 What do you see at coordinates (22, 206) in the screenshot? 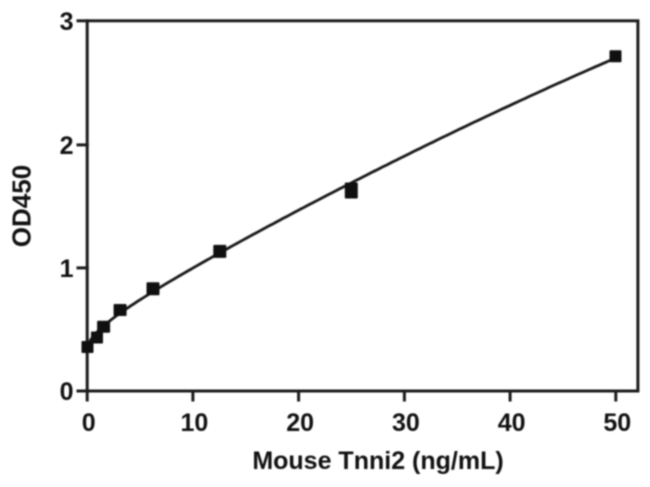
I see `svg-text: OD450` at bounding box center [22, 206].